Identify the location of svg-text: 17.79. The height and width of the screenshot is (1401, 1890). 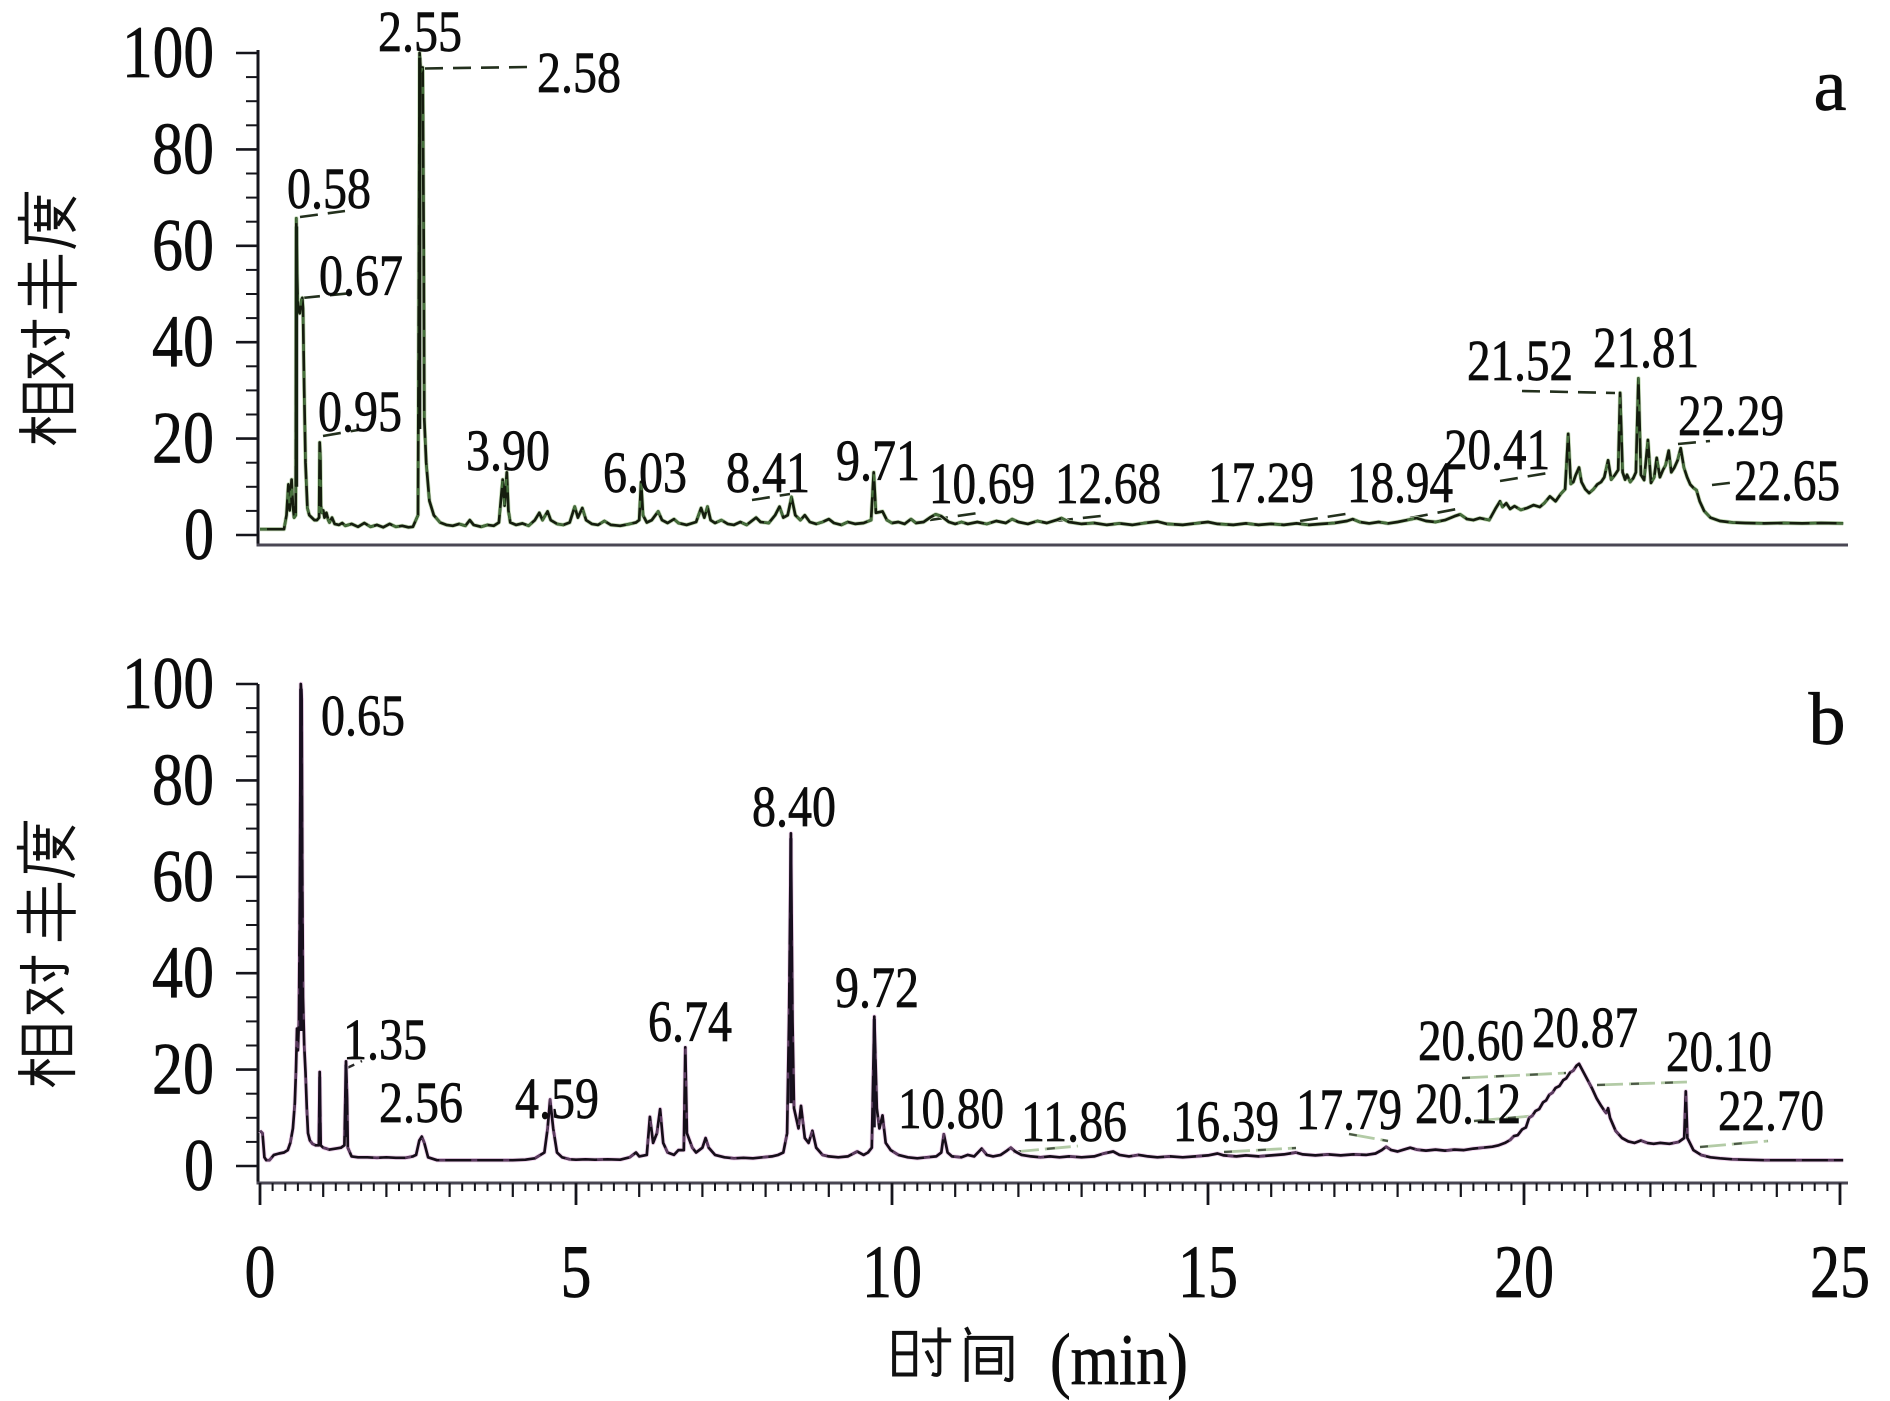
(1349, 1109).